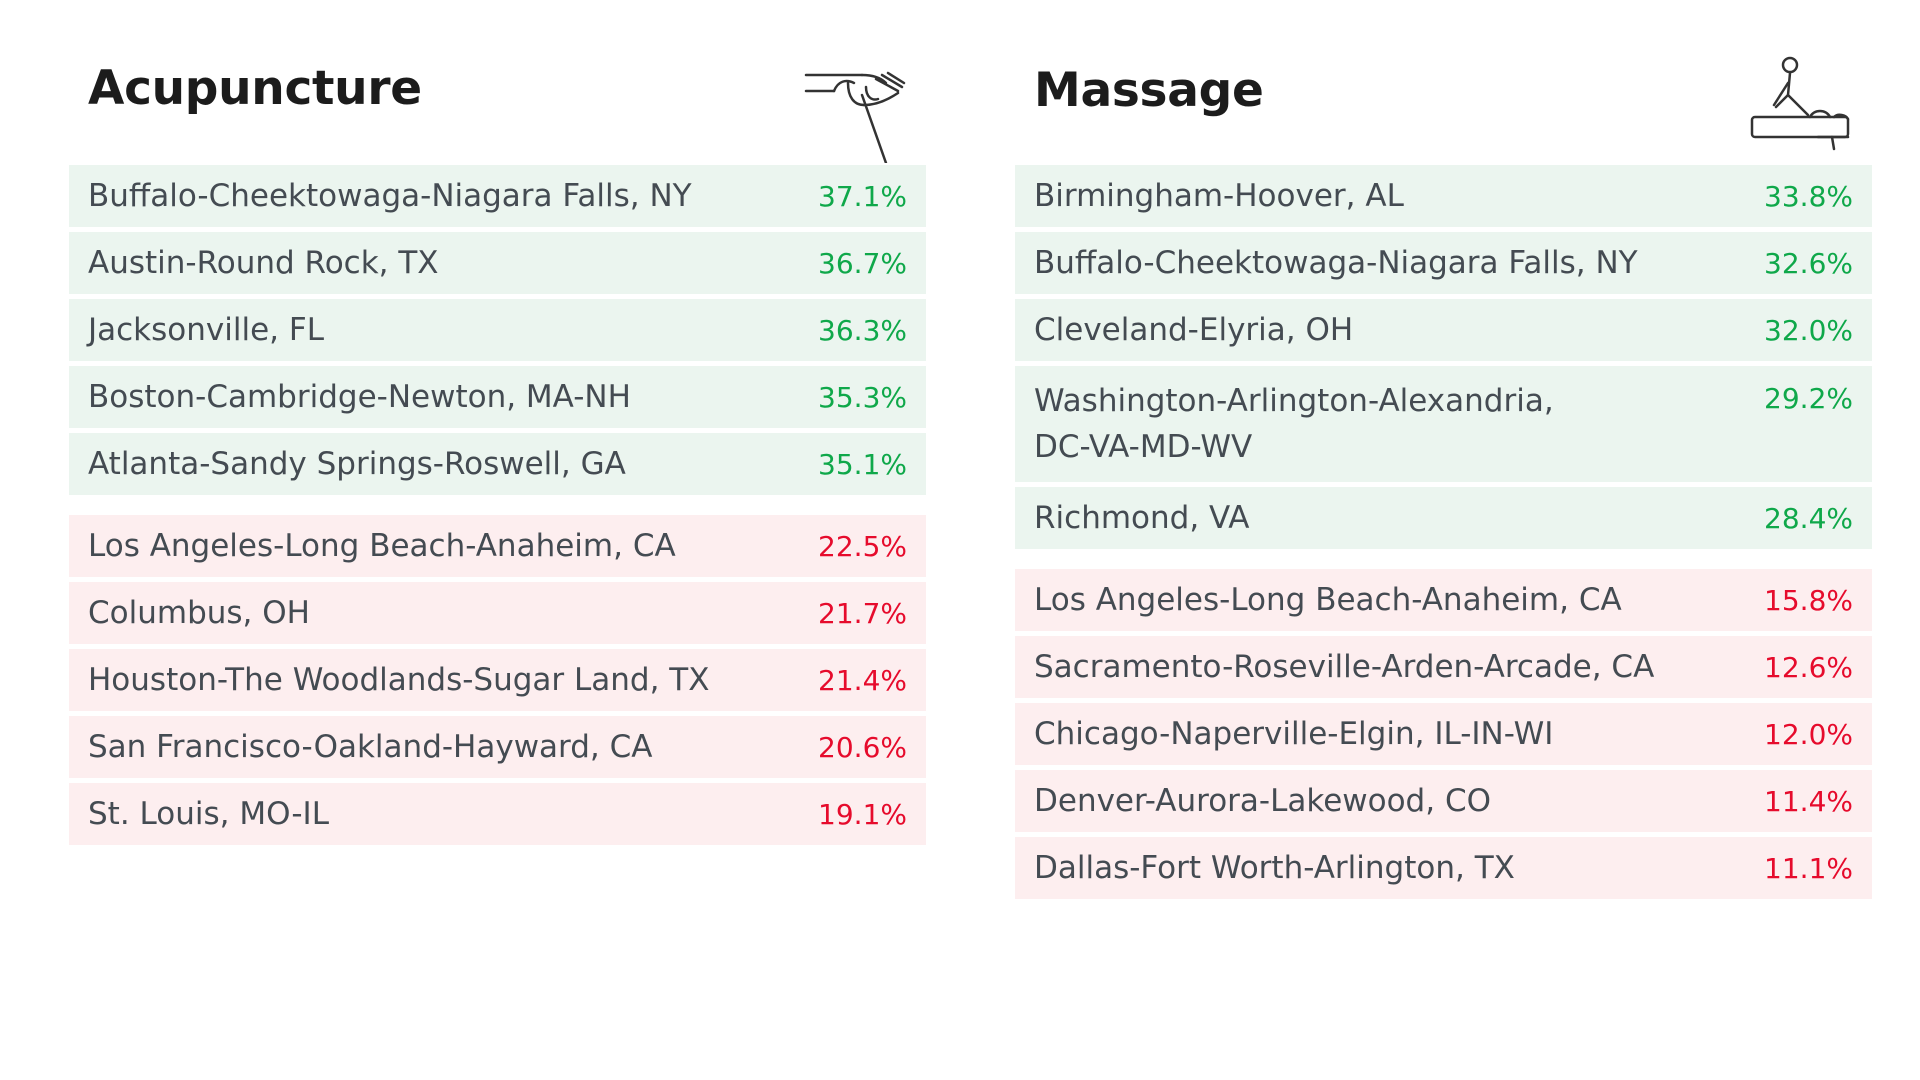 This screenshot has height=1080, width=1920. What do you see at coordinates (399, 680) in the screenshot?
I see `city-label: Houston-The Woodlands-Sugar Land, TX` at bounding box center [399, 680].